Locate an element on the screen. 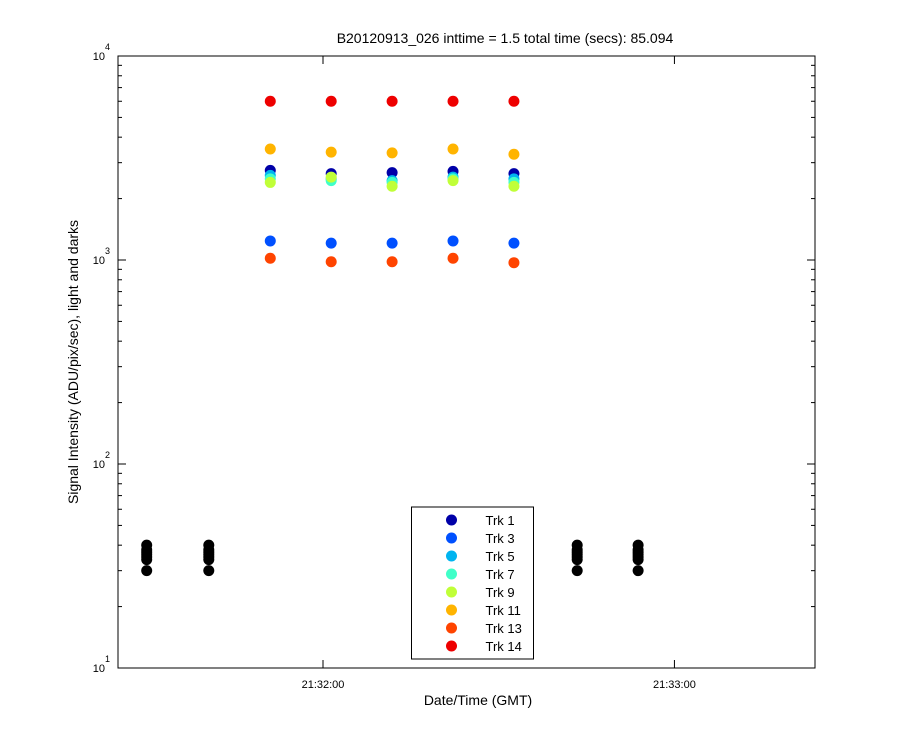 The height and width of the screenshot is (750, 900). y-tick-label: 104 is located at coordinates (101, 52).